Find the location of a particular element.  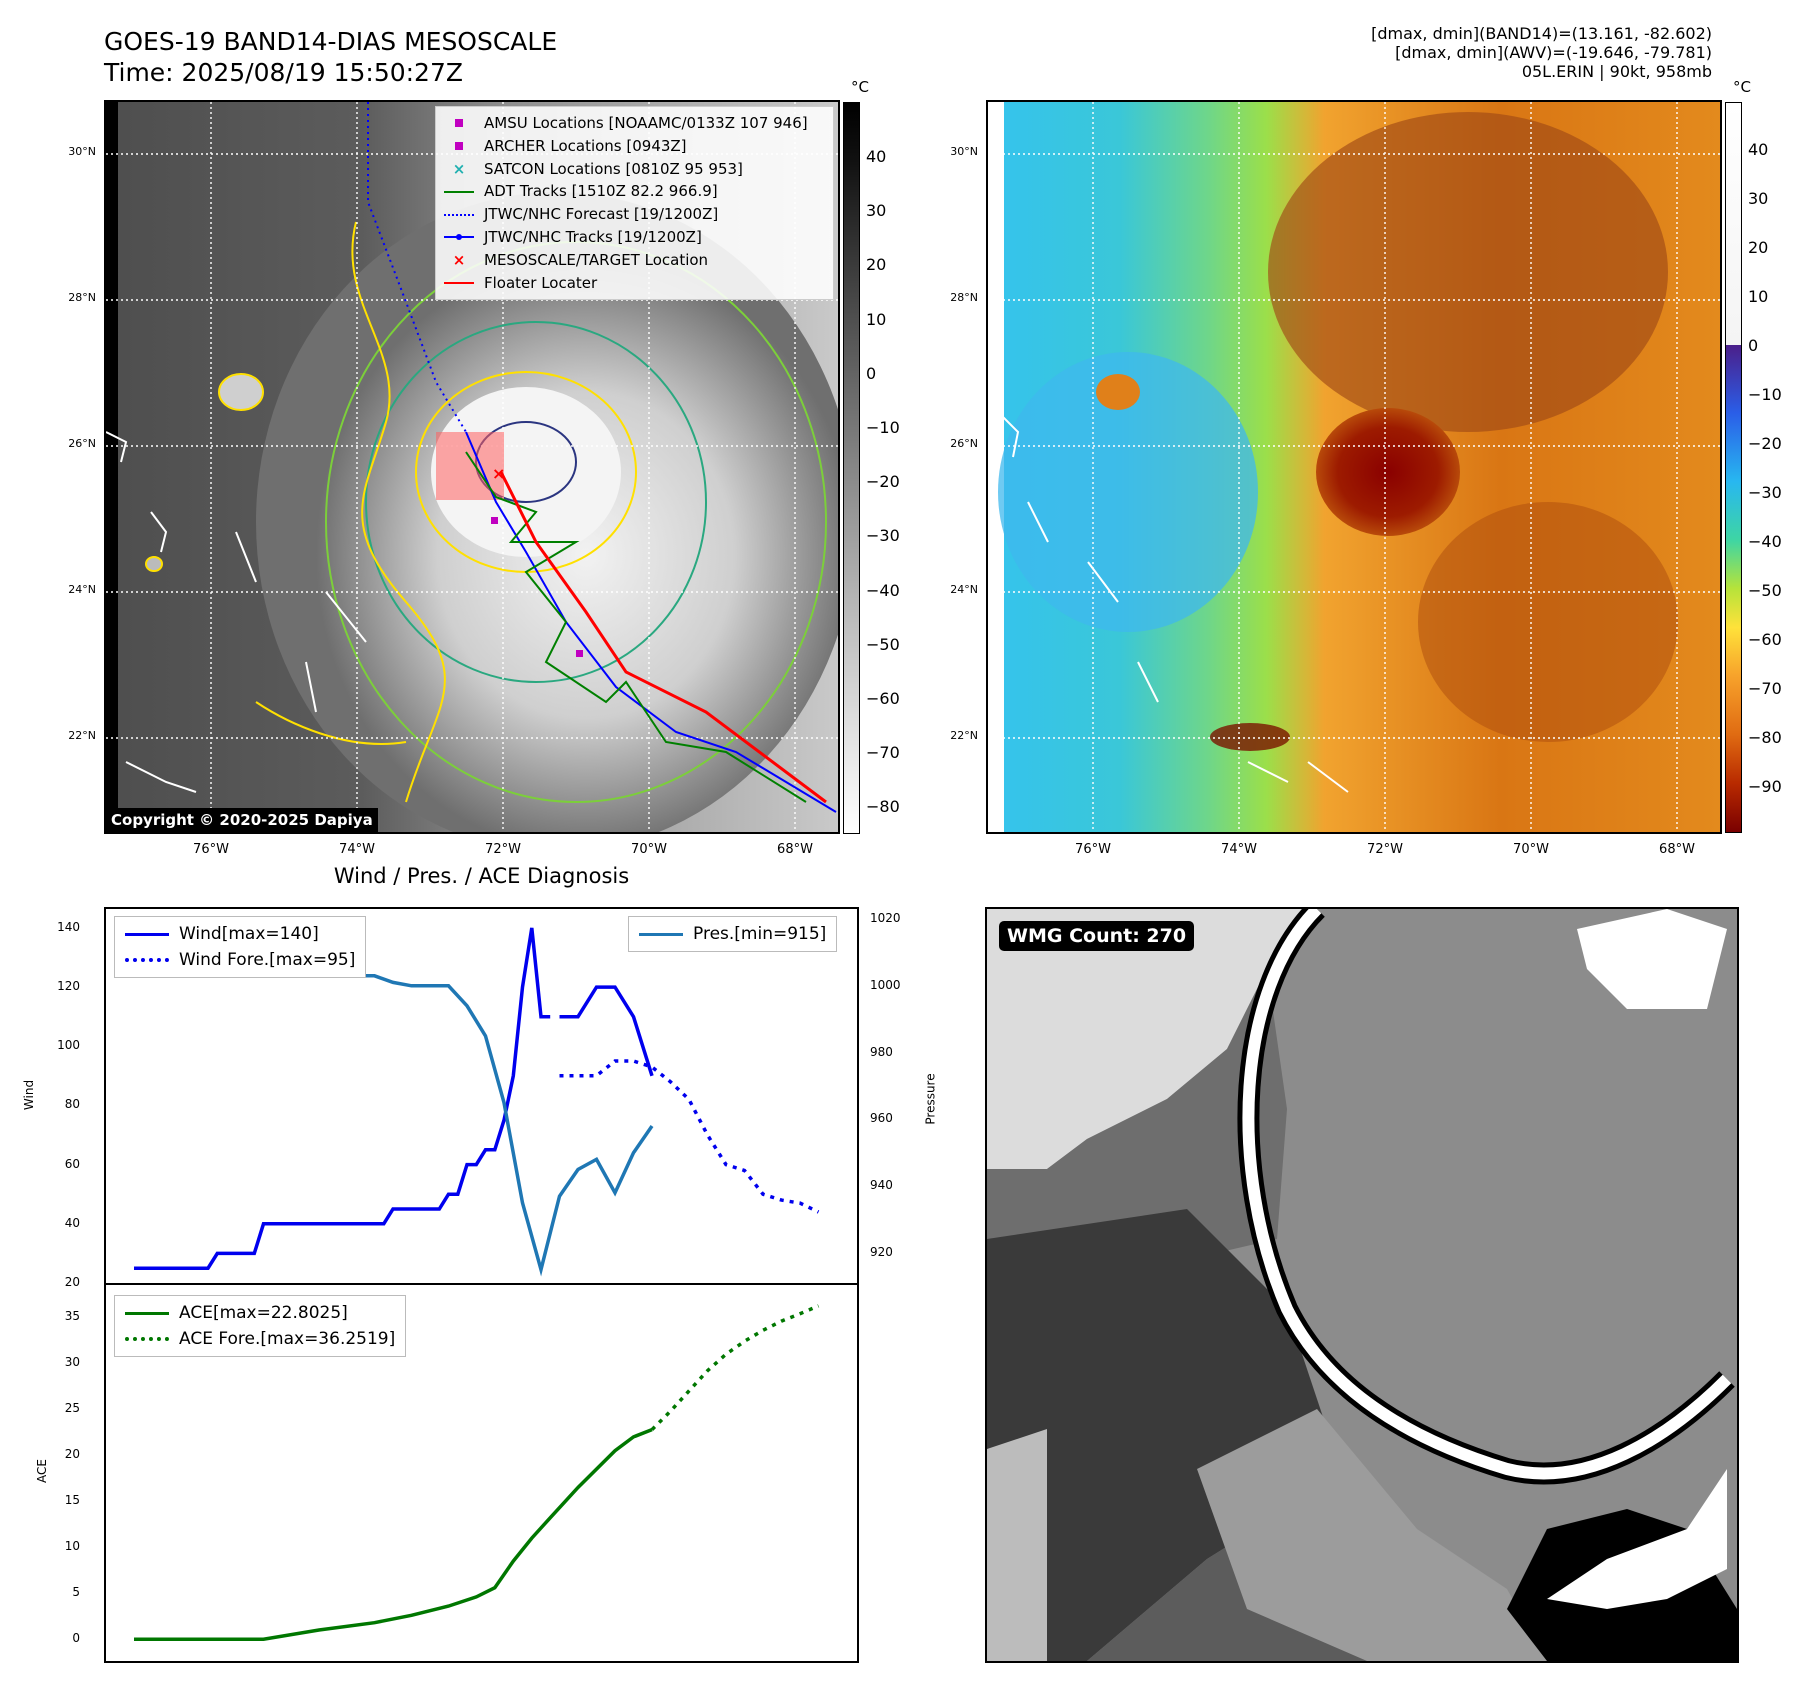

ir-colorbar-tick: −50 is located at coordinates (883, 644).